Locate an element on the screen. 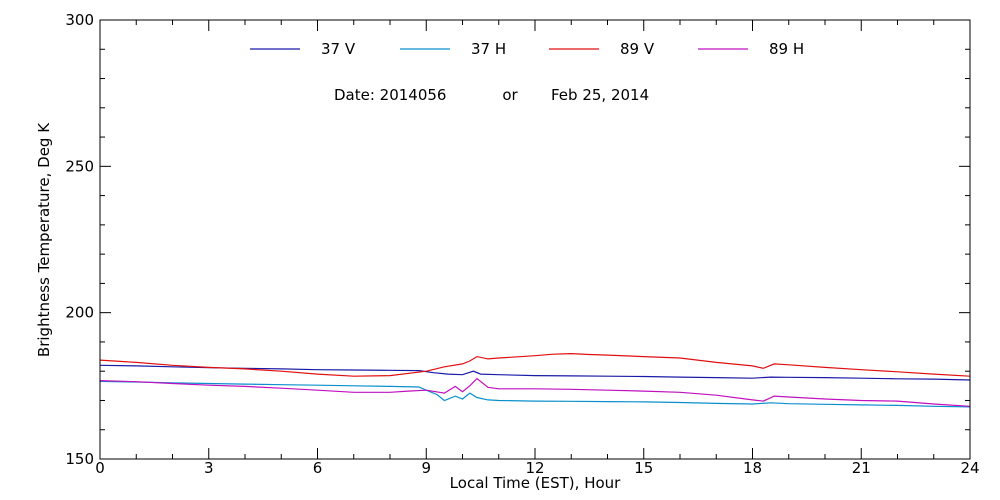 The width and height of the screenshot is (1000, 500). date-or-label: or is located at coordinates (510, 95).